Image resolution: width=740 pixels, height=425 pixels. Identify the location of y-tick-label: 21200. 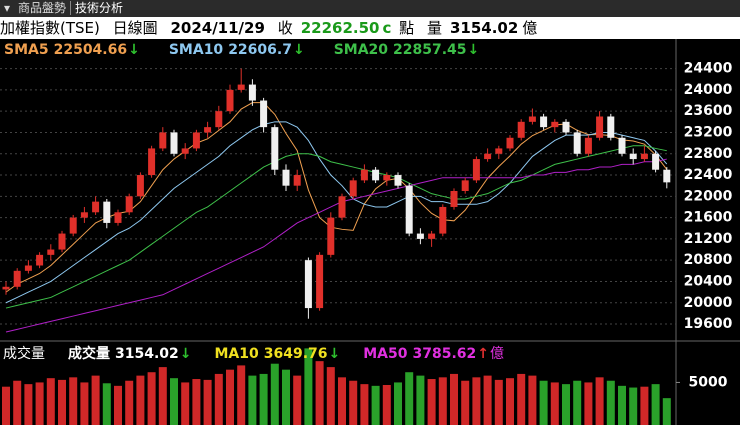
(708, 239).